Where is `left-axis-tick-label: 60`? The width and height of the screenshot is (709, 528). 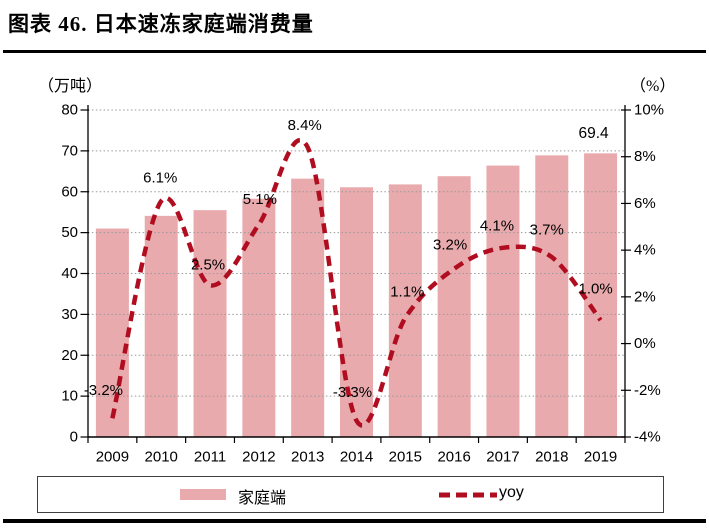
left-axis-tick-label: 60 is located at coordinates (69, 191).